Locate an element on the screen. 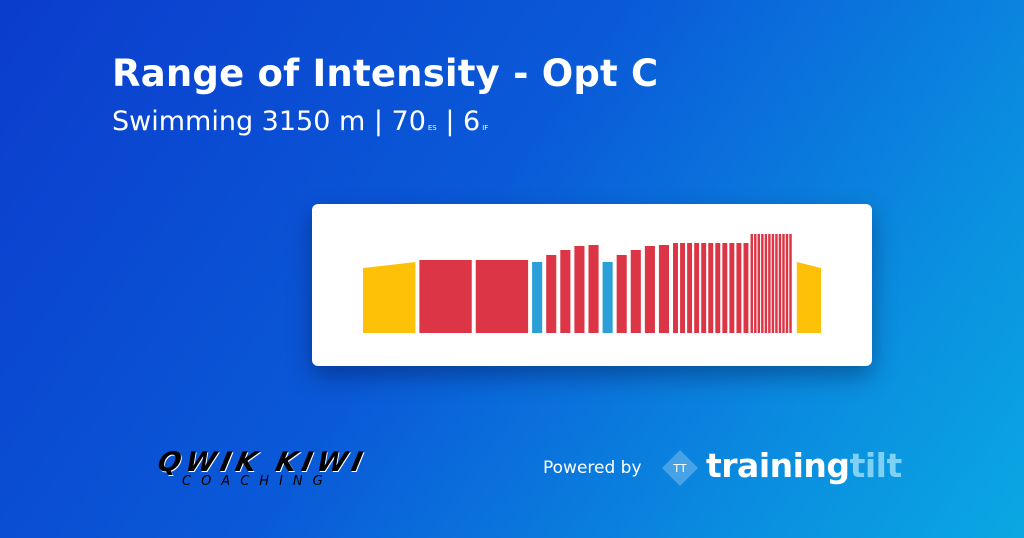 The width and height of the screenshot is (1024, 538). workout-chart is located at coordinates (592, 283).